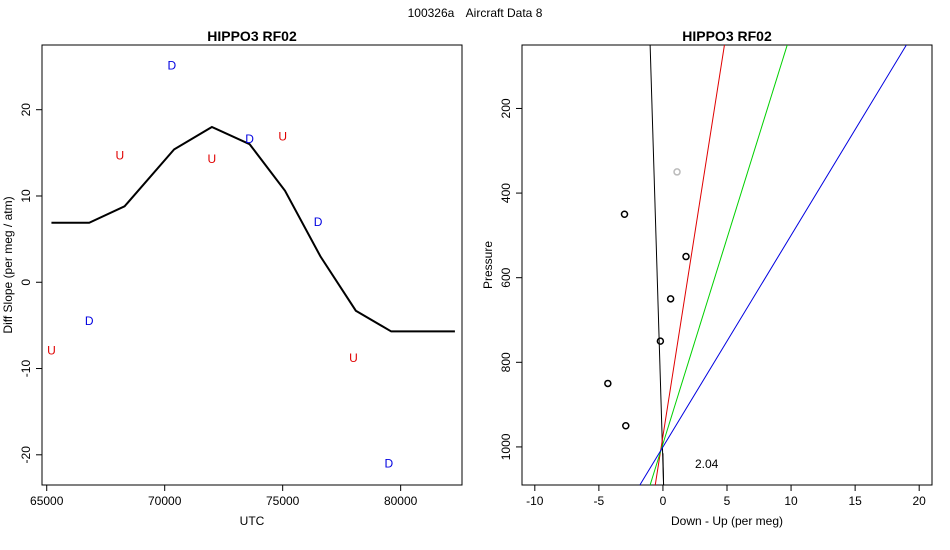  What do you see at coordinates (791, 501) in the screenshot?
I see `x-tick-label: 10` at bounding box center [791, 501].